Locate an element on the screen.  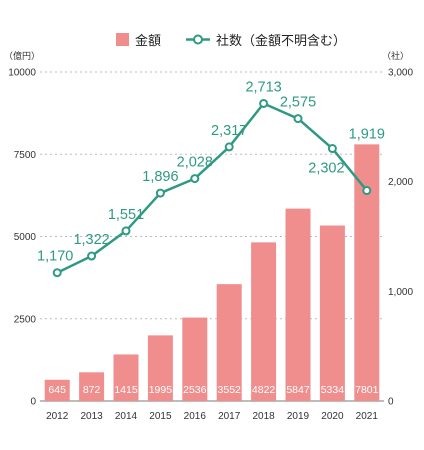
line-value-label: 2,575 is located at coordinates (298, 103).